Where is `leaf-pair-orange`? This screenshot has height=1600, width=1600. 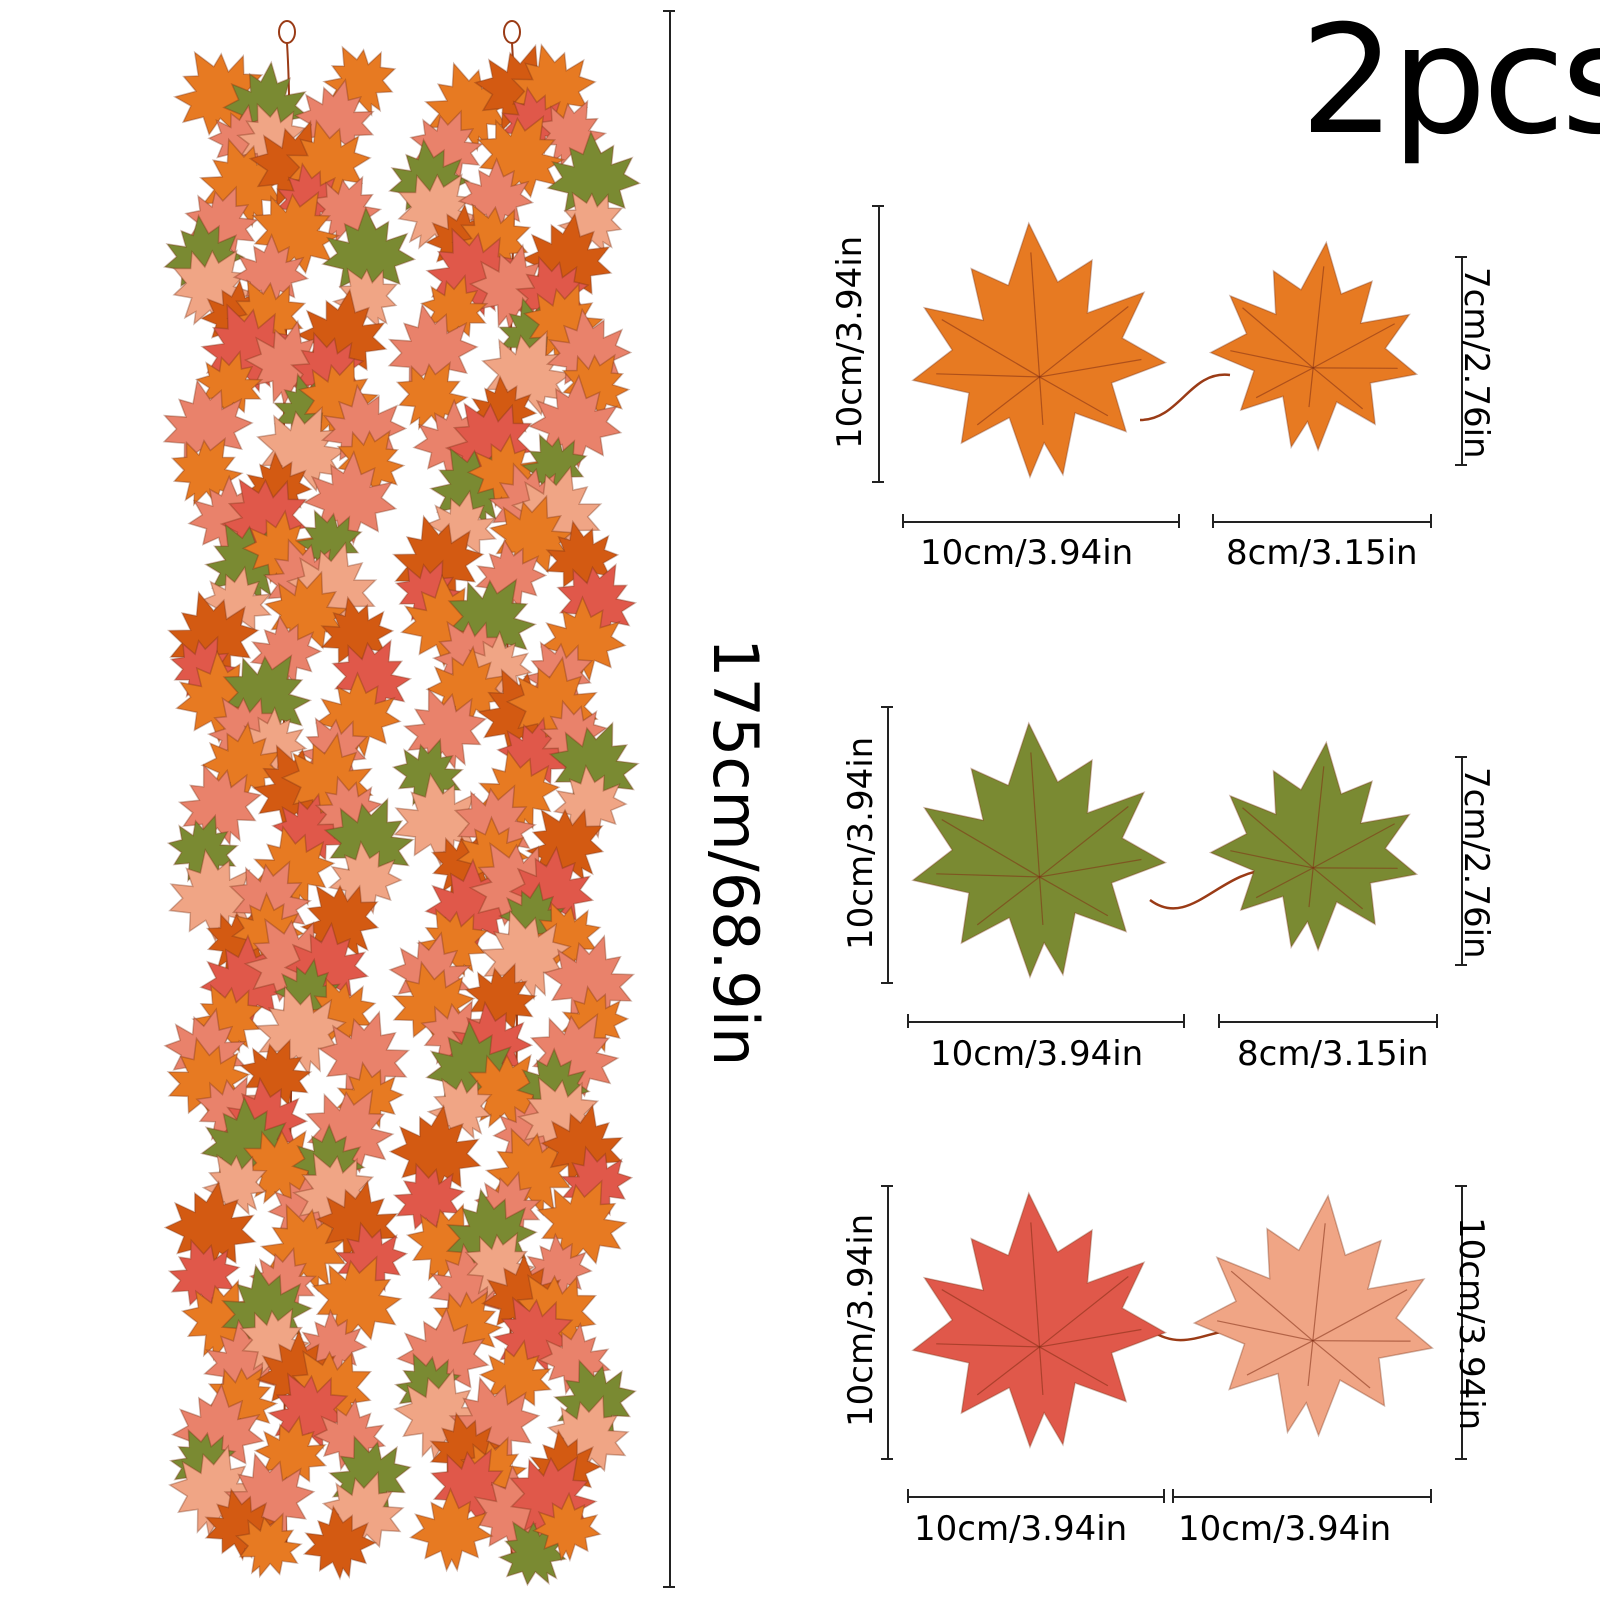
leaf-pair-orange is located at coordinates (1166, 349).